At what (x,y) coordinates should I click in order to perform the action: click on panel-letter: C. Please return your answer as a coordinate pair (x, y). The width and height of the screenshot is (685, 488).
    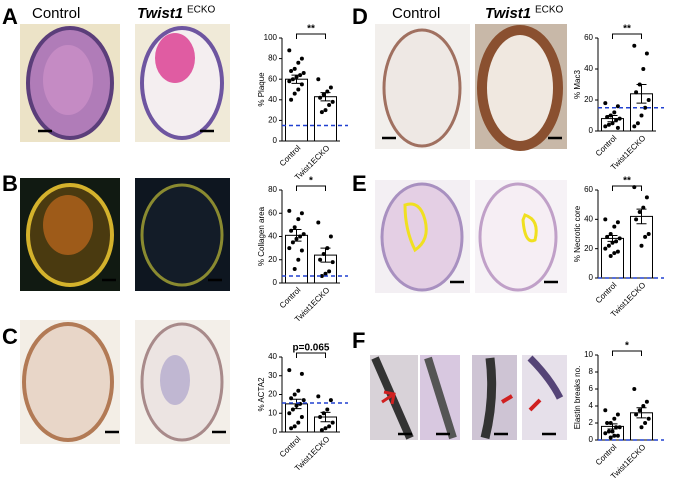
    Looking at the image, I should click on (10, 336).